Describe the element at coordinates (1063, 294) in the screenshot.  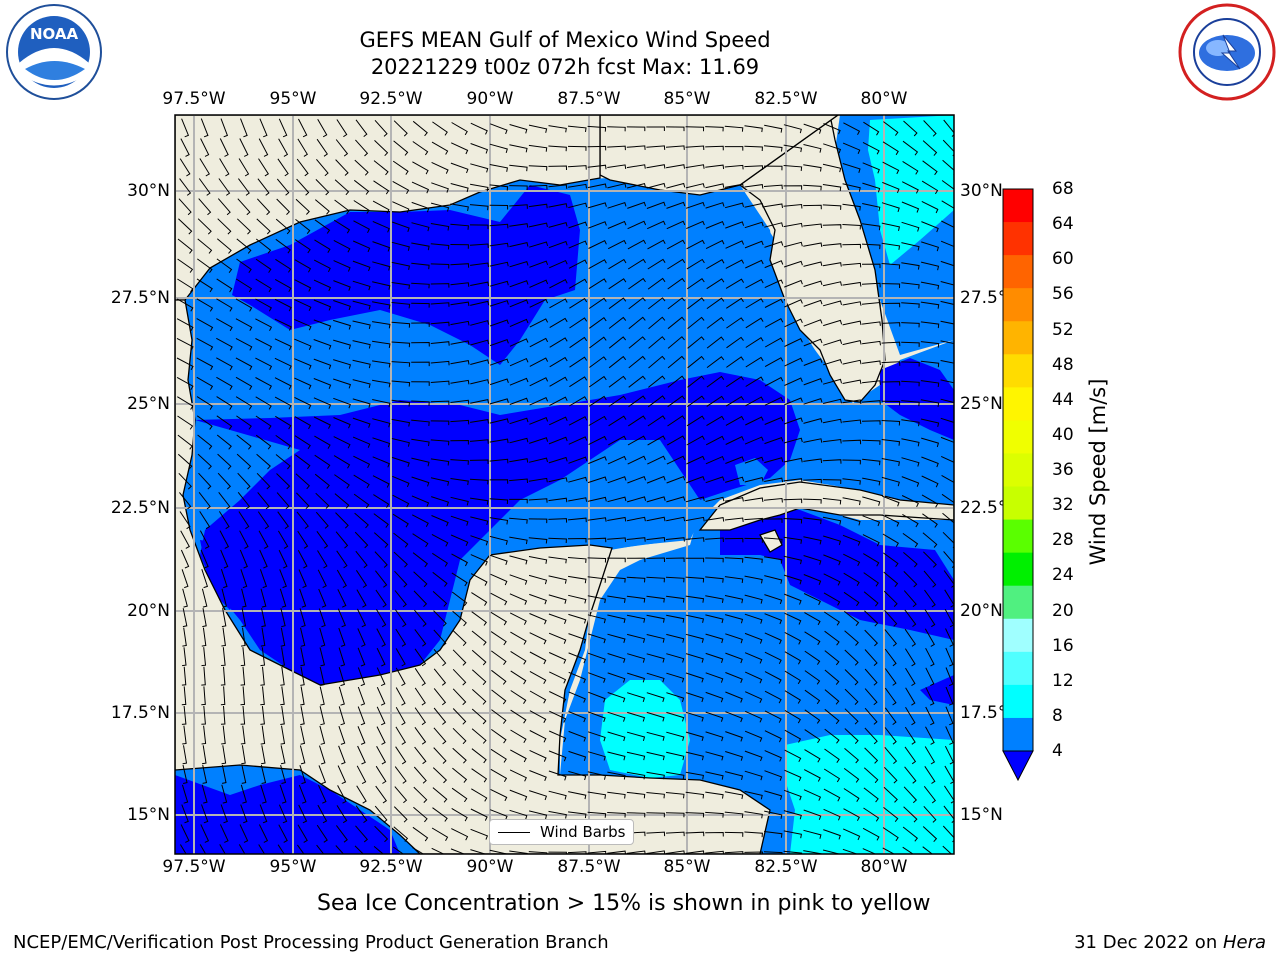
I see `colorbar-tick-label: 56` at that location.